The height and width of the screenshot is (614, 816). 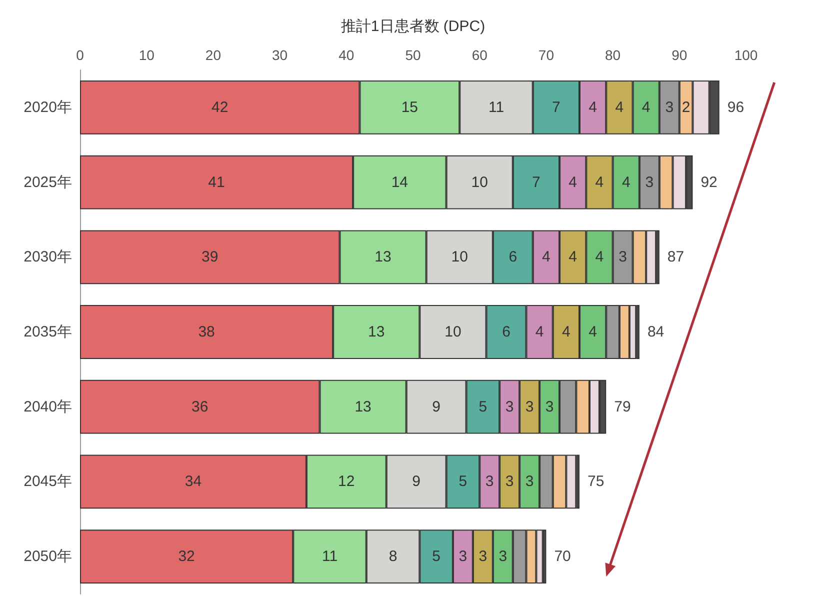 I want to click on data-label: 39, so click(x=210, y=257).